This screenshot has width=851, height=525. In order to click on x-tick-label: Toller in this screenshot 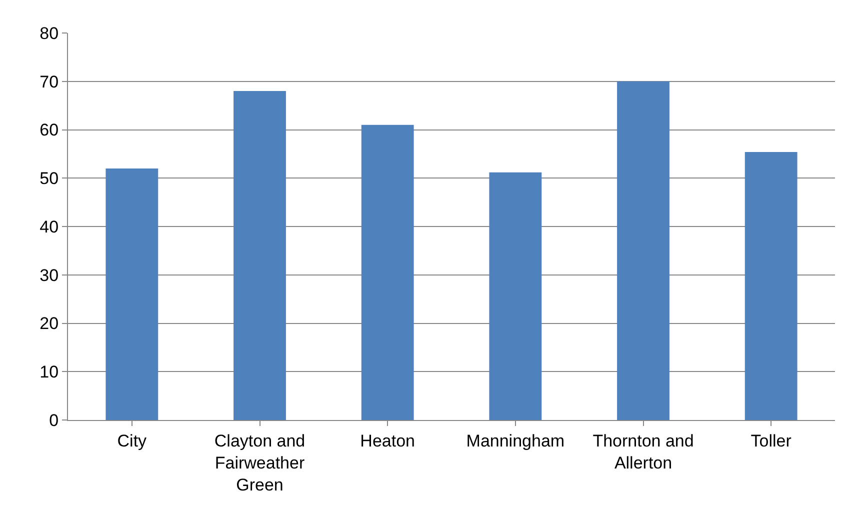, I will do `click(771, 440)`.